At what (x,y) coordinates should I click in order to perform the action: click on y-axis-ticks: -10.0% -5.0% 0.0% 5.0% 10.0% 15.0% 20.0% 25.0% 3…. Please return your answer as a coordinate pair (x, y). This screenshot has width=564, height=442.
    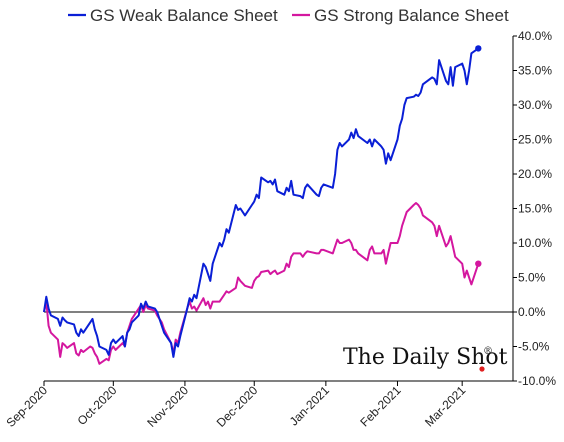
    Looking at the image, I should click on (534, 208).